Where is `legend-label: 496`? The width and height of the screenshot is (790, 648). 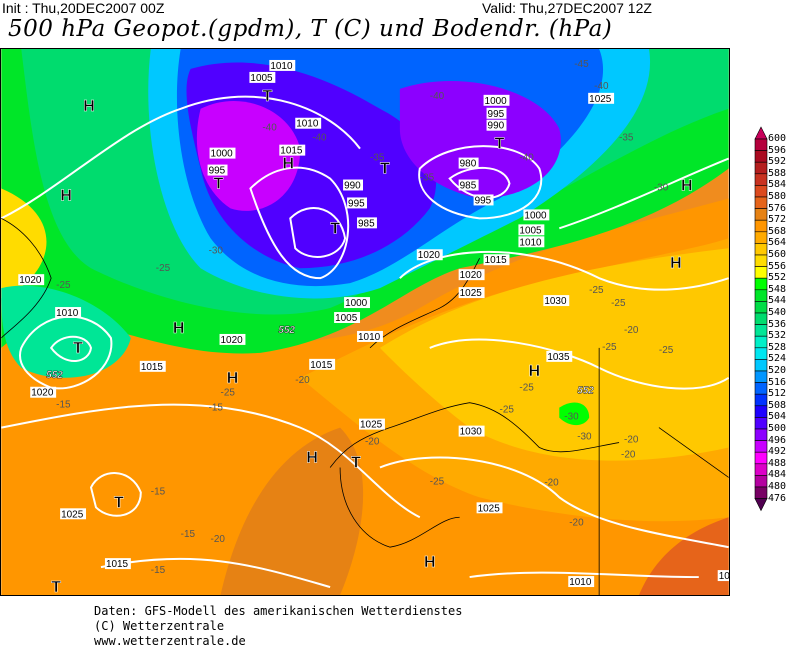 legend-label: 496 is located at coordinates (777, 440).